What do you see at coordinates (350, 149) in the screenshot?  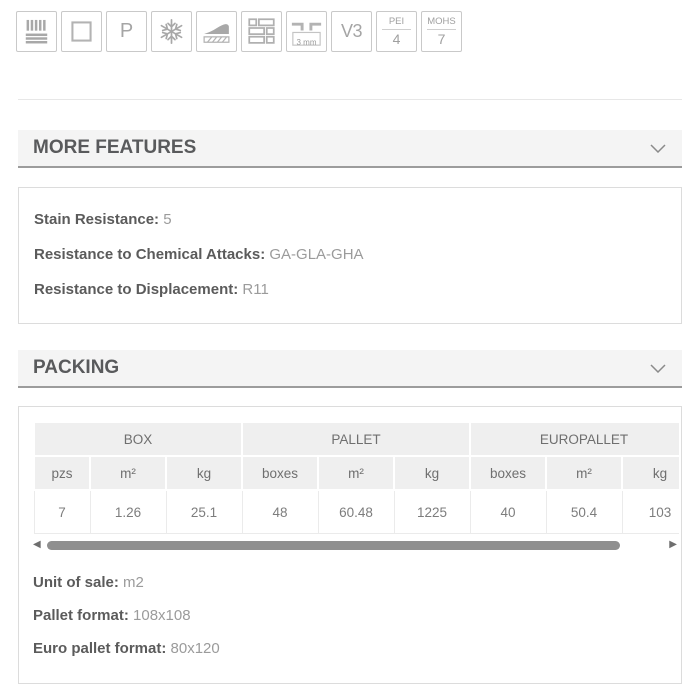 I see `more-features-accordion-header: MORE FEATURES` at bounding box center [350, 149].